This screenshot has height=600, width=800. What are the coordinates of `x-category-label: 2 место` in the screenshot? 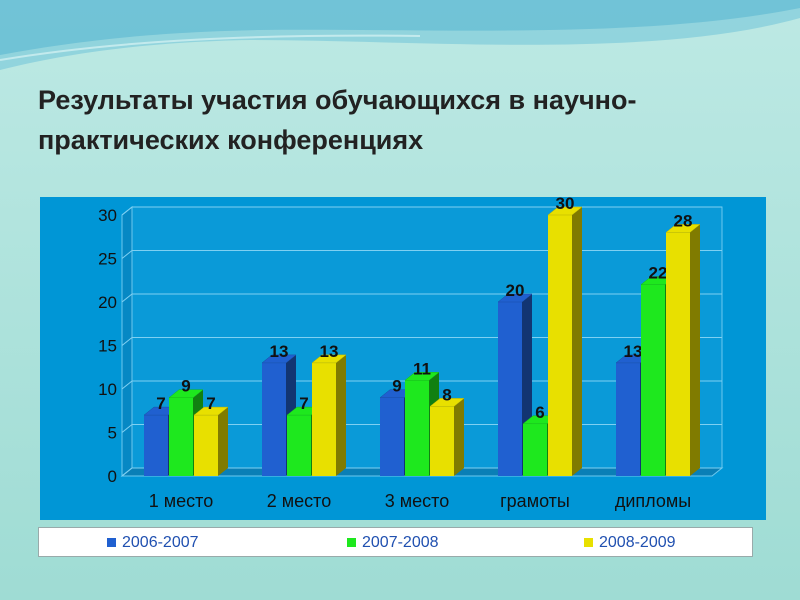 It's located at (299, 501).